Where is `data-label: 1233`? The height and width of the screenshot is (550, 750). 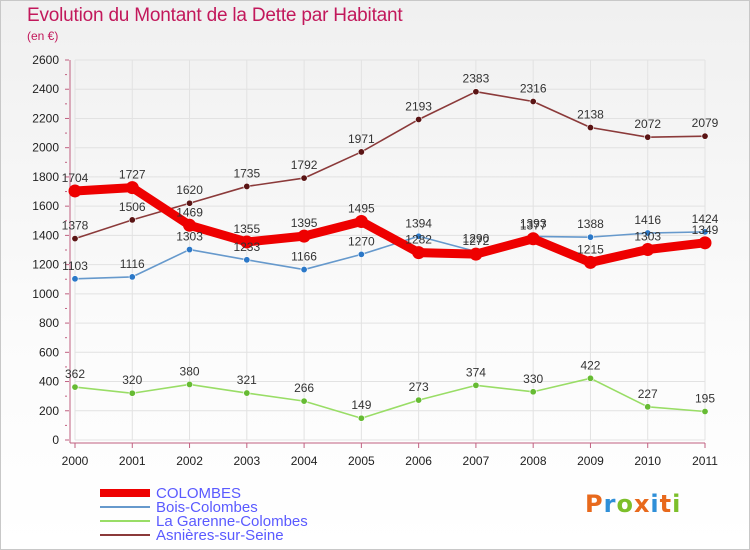 data-label: 1233 is located at coordinates (246, 247).